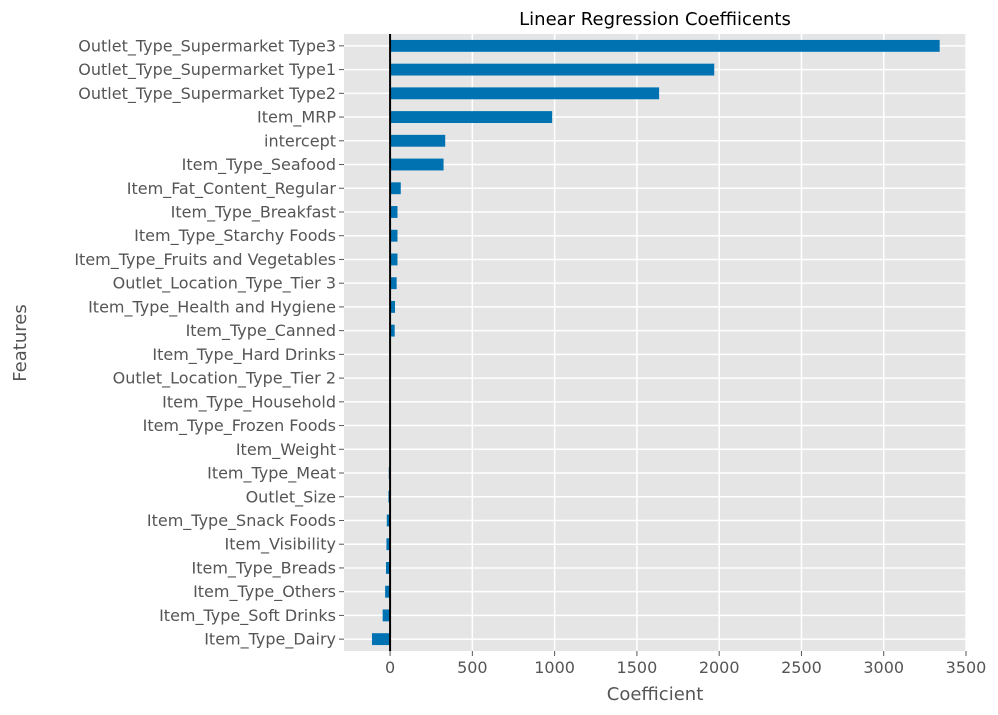 This screenshot has height=715, width=998. I want to click on y-tick-label: Outlet_Location_Type_Tier 3, so click(224, 284).